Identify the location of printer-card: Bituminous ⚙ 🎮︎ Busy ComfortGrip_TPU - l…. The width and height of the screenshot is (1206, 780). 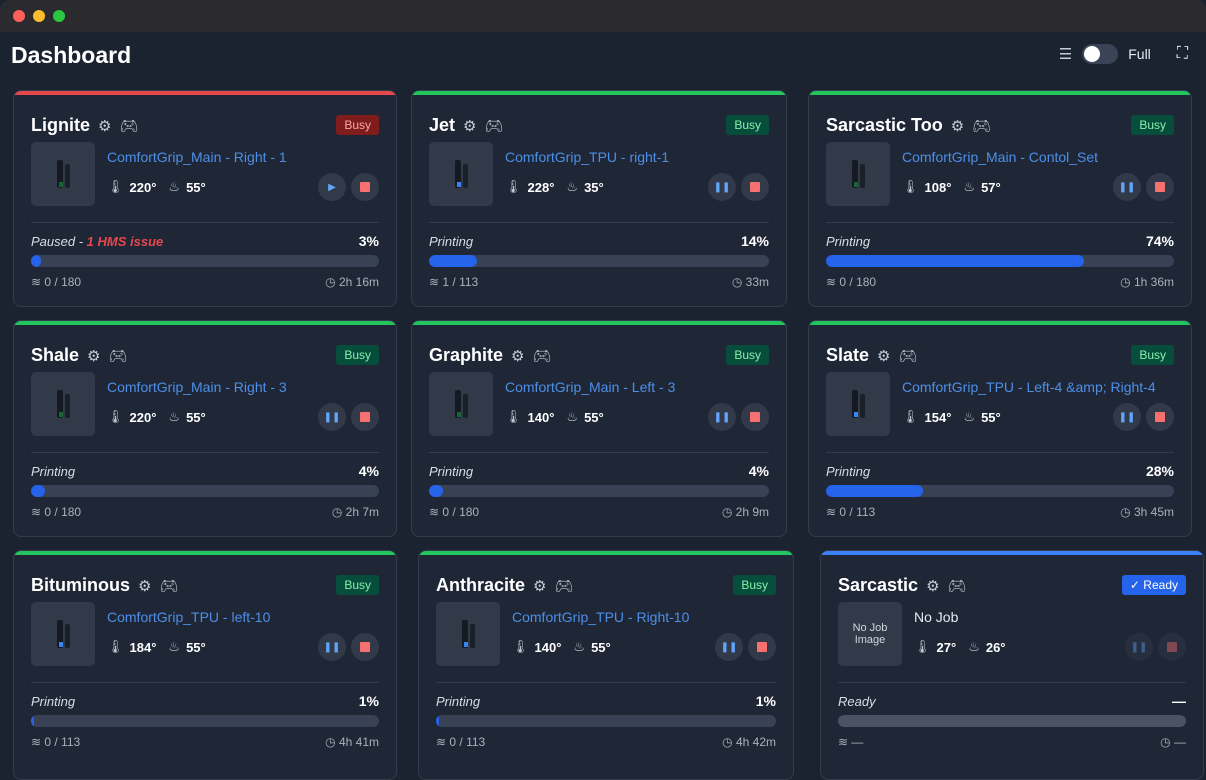
(205, 665).